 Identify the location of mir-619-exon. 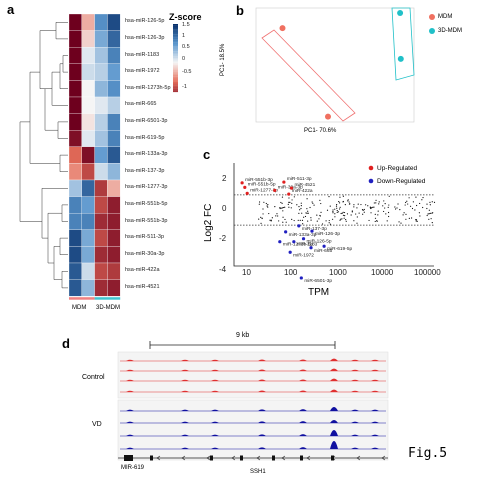
(128, 458).